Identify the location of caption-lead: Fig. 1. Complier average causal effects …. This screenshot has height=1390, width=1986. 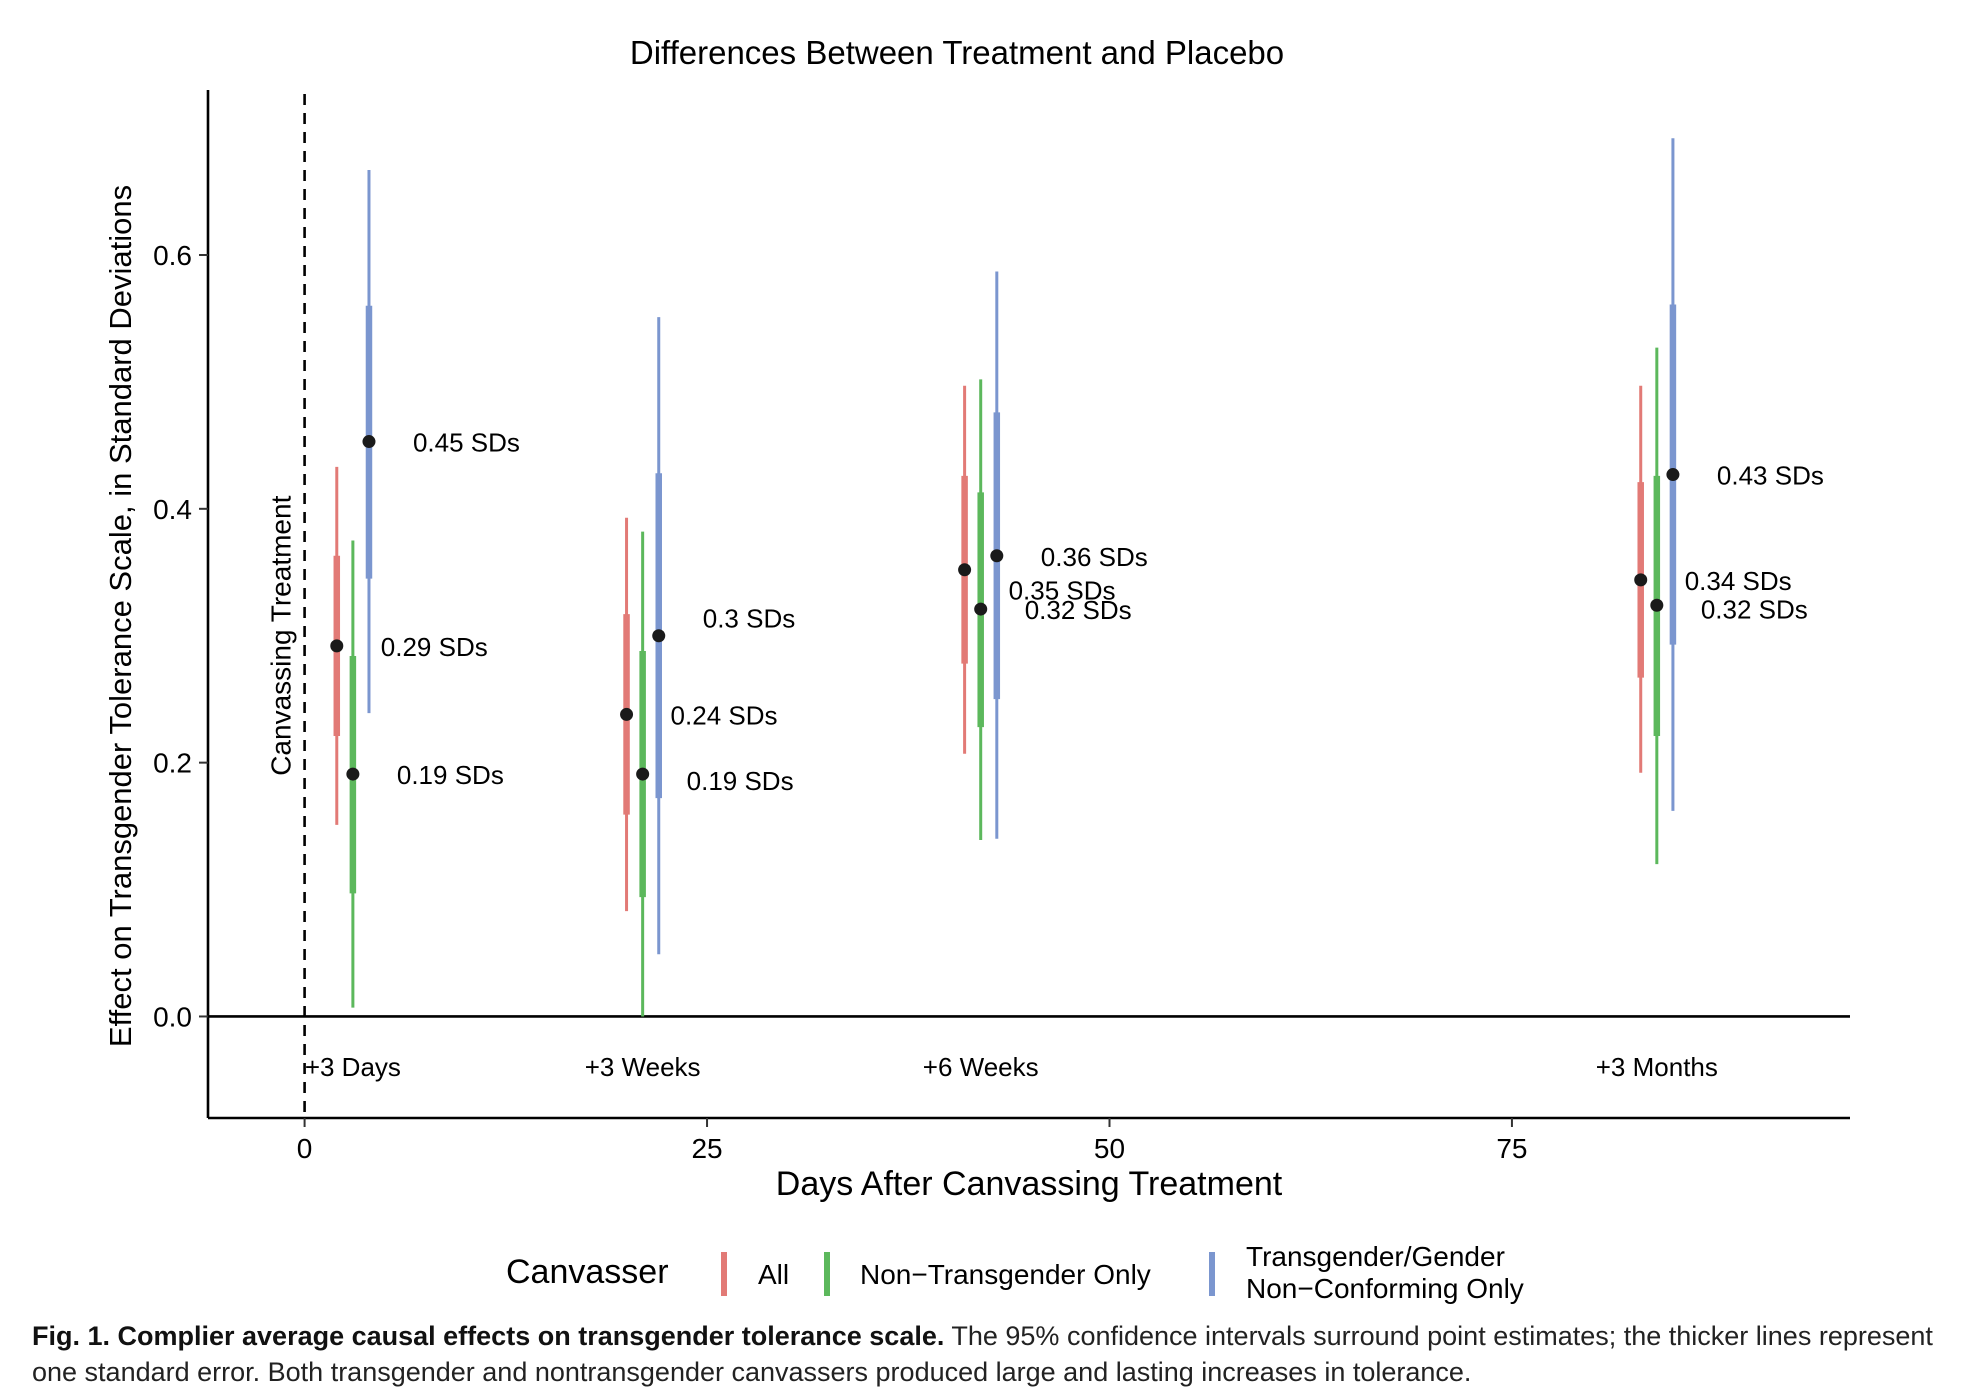
(488, 1336).